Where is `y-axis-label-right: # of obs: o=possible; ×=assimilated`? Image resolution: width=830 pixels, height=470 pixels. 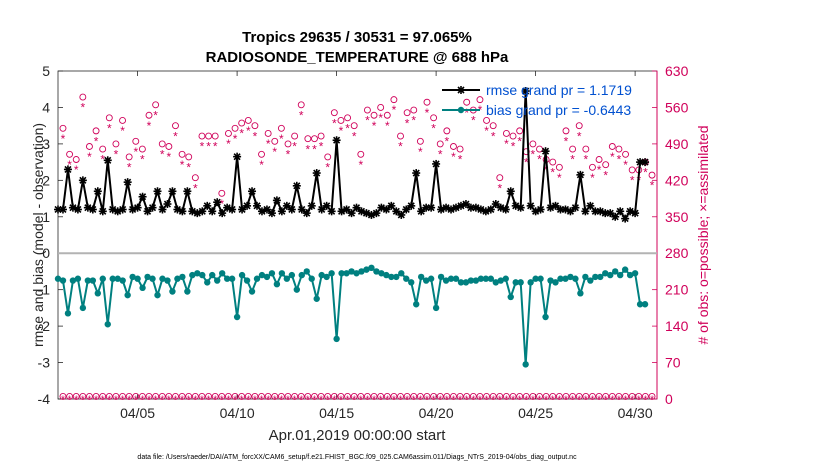 y-axis-label-right: # of obs: o=possible; ×=assimilated is located at coordinates (703, 234).